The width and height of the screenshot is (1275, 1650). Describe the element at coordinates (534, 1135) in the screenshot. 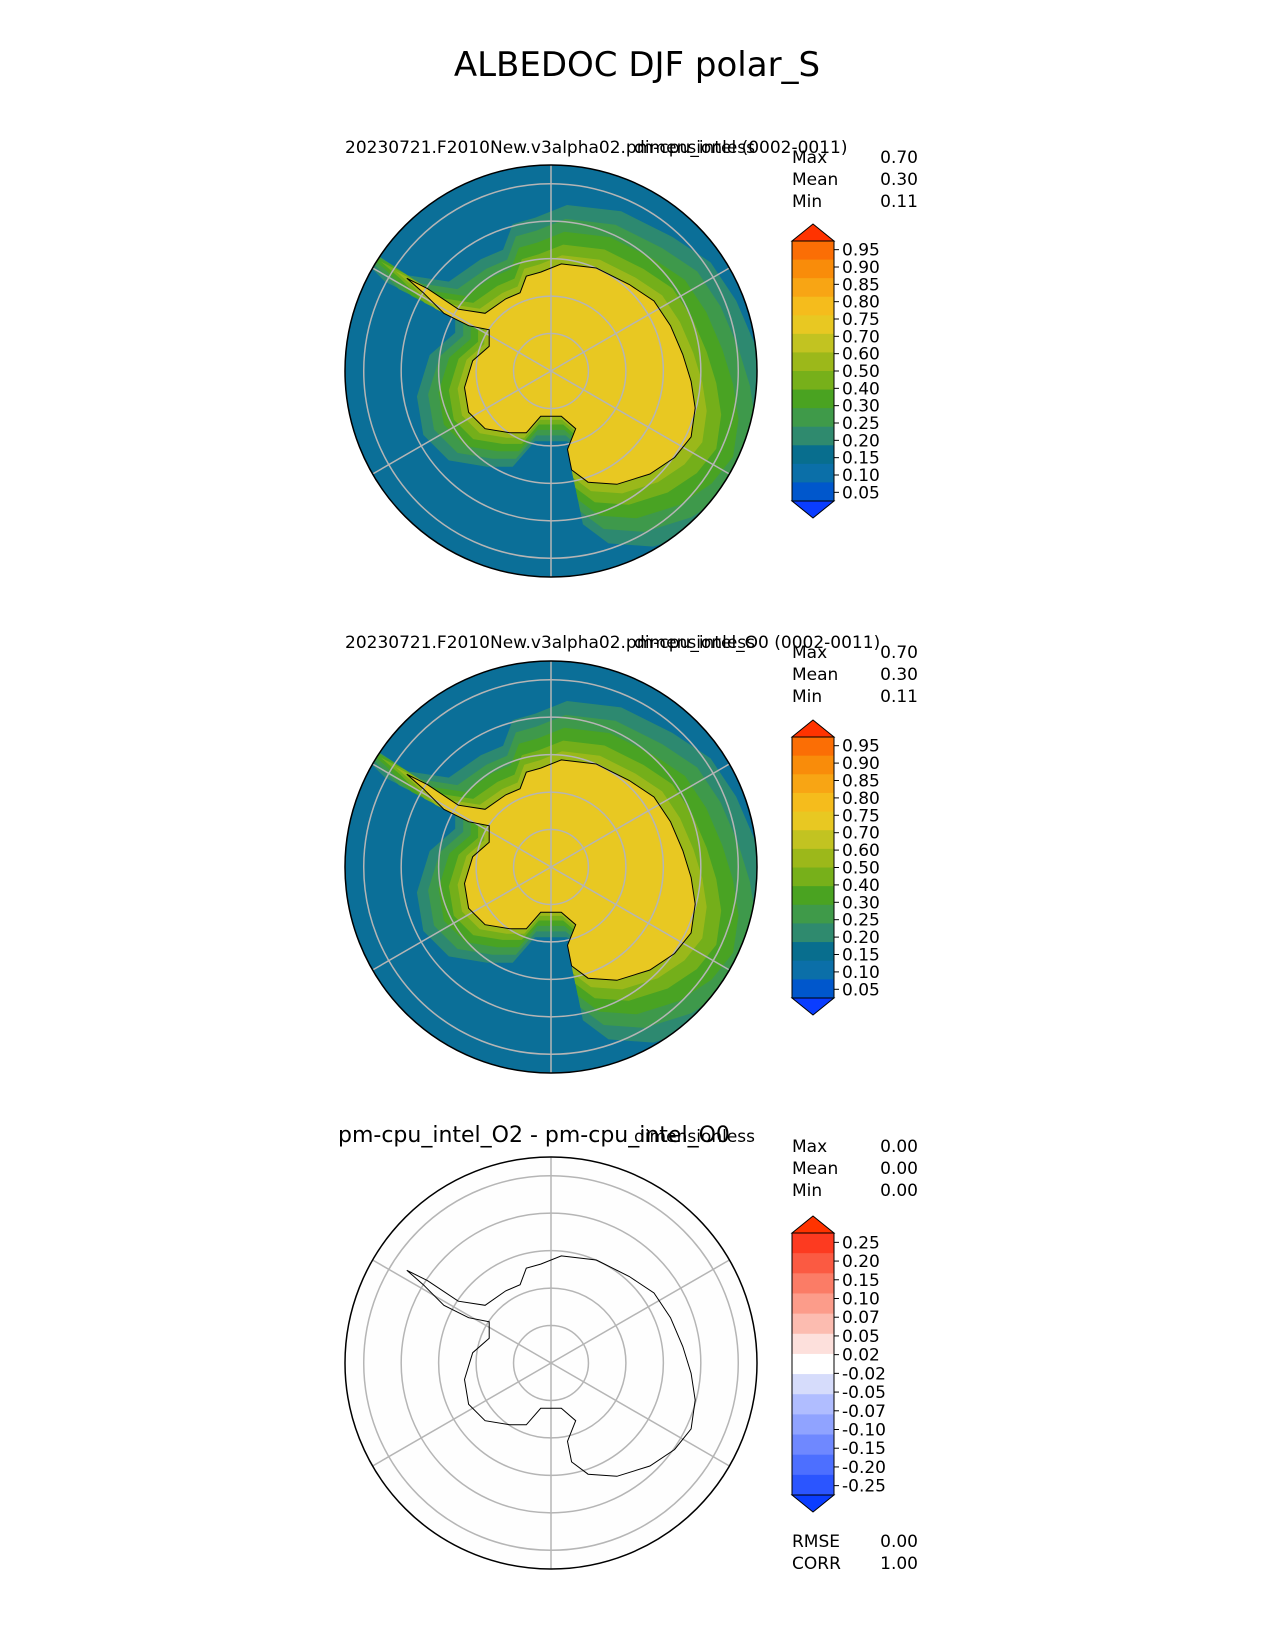

I see `panel-title-left: pm-cpu_intel_O2 - pm-cpu_intel_O0` at that location.